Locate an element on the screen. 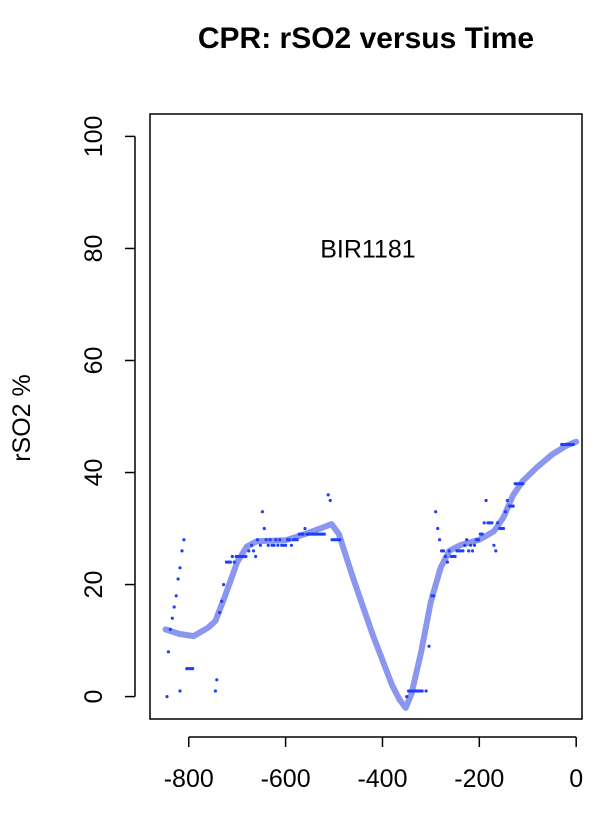 This screenshot has width=604, height=814. y-tick-label: 40 is located at coordinates (94, 473).